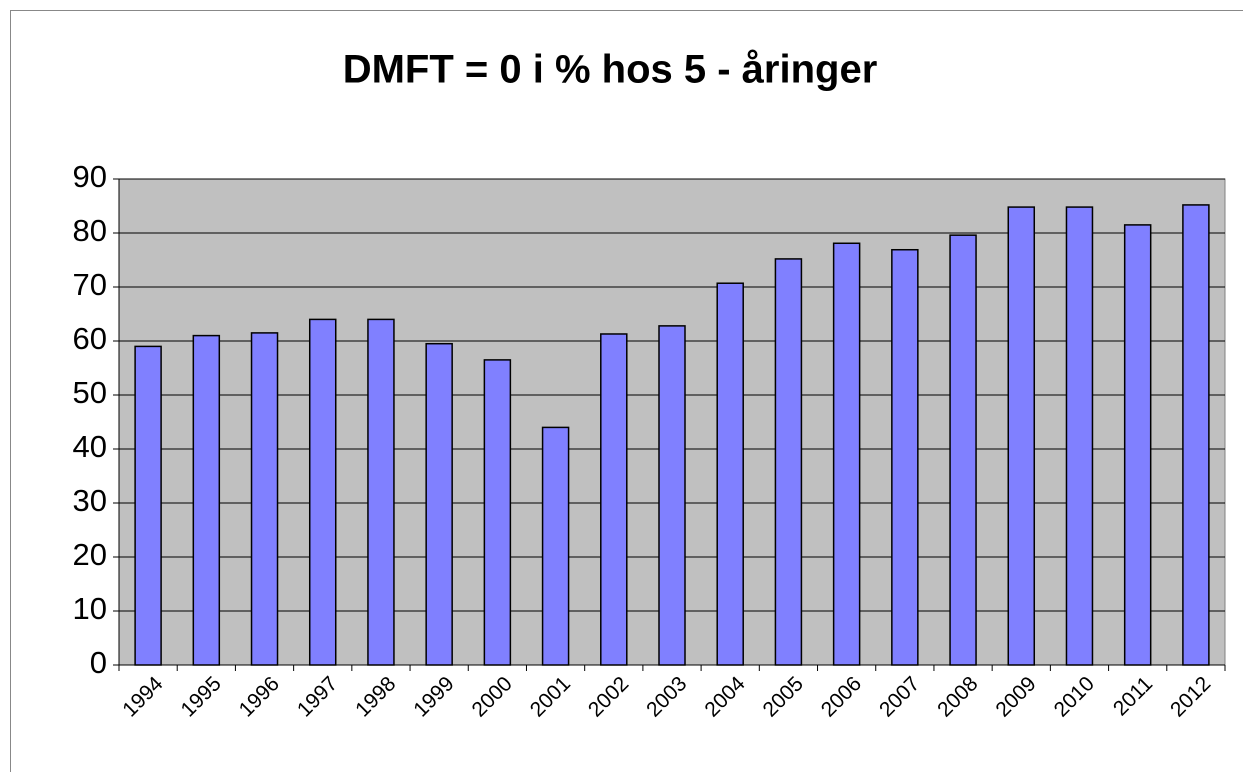 This screenshot has height=772, width=1243. I want to click on y-tick-label: 90, so click(90, 176).